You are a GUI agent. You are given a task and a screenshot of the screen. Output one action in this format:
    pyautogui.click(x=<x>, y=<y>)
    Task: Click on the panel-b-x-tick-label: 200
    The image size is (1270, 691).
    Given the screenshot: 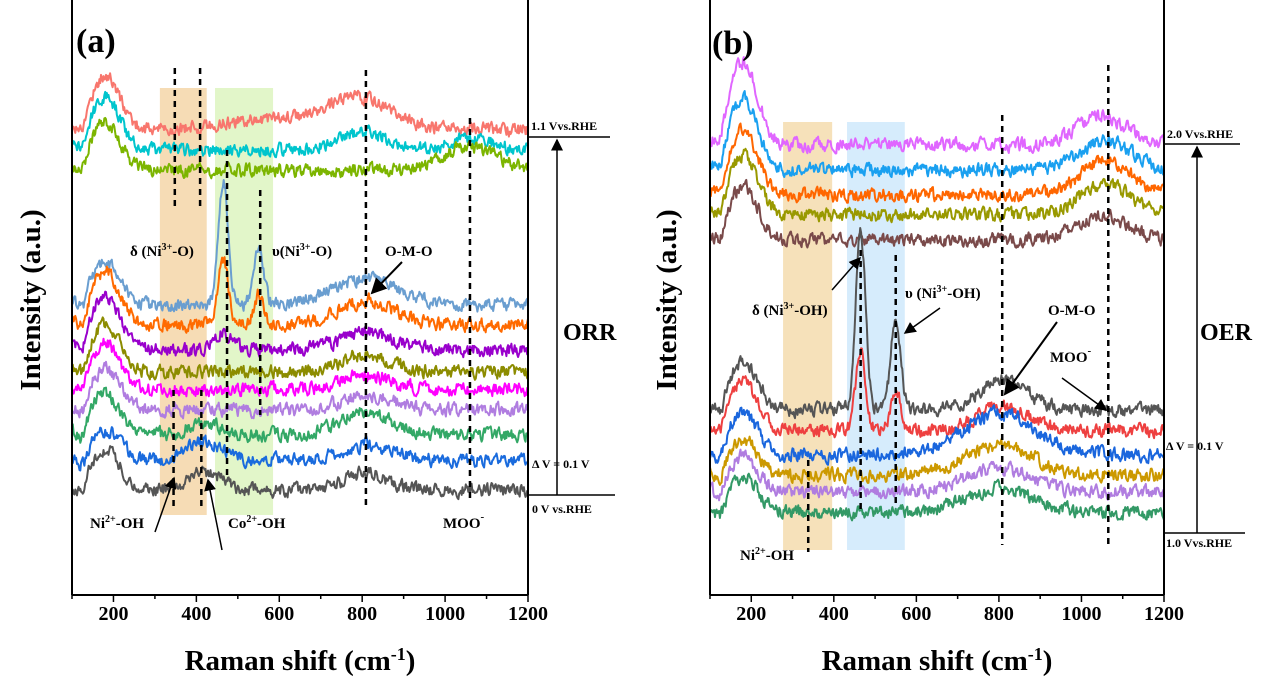 What is the action you would take?
    pyautogui.click(x=751, y=614)
    